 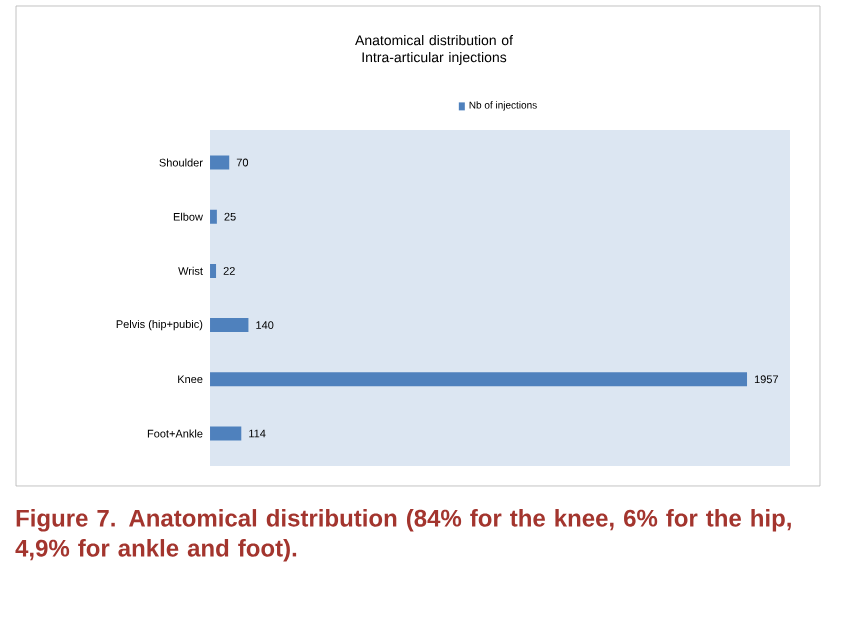 I want to click on caption: Figure 7. Anatomical distribution (84% for the knee, 6% for the hip, 4,9% for ankle and foot)., so click(x=403, y=535).